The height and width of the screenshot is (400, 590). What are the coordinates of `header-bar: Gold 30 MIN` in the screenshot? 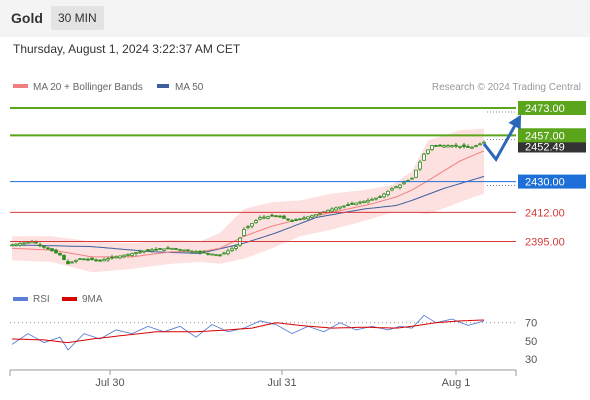 It's located at (295, 18).